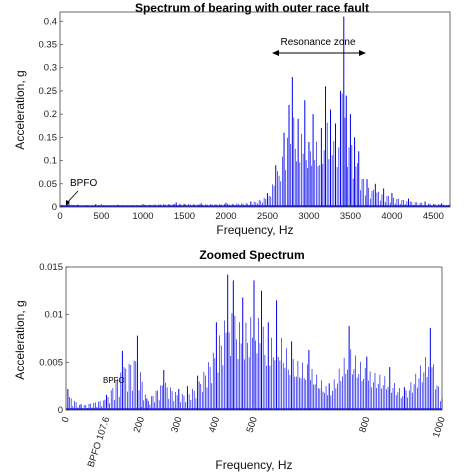 This screenshot has height=474, width=474. I want to click on y-tick-label: 0.015, so click(51, 267).